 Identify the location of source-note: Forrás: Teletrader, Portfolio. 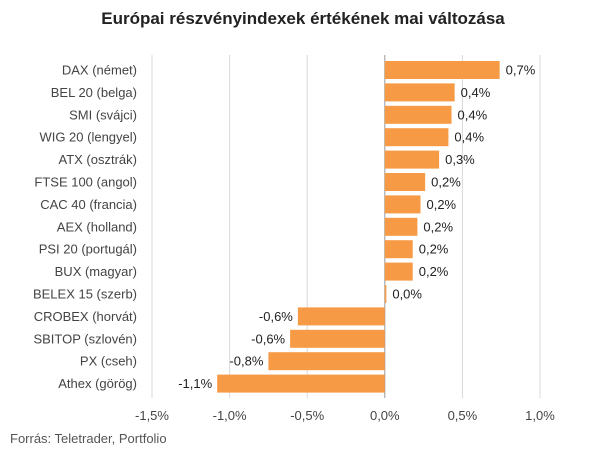
(88, 438).